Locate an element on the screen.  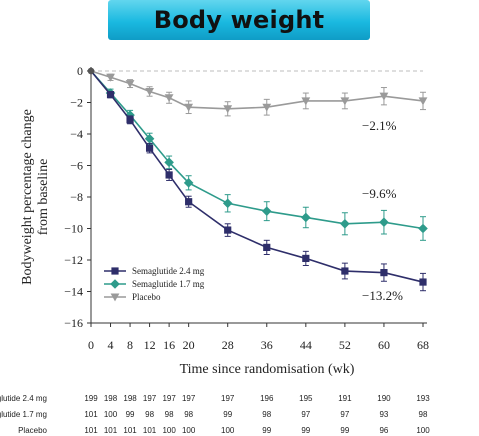
risk-row-label: Semaglutide 2.4 mg is located at coordinates (23, 398).